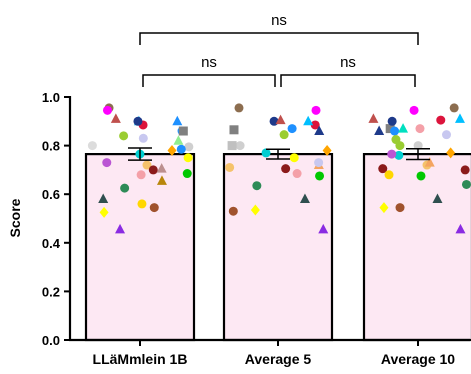  I want to click on y-tick-label: 0.6, so click(51, 194).